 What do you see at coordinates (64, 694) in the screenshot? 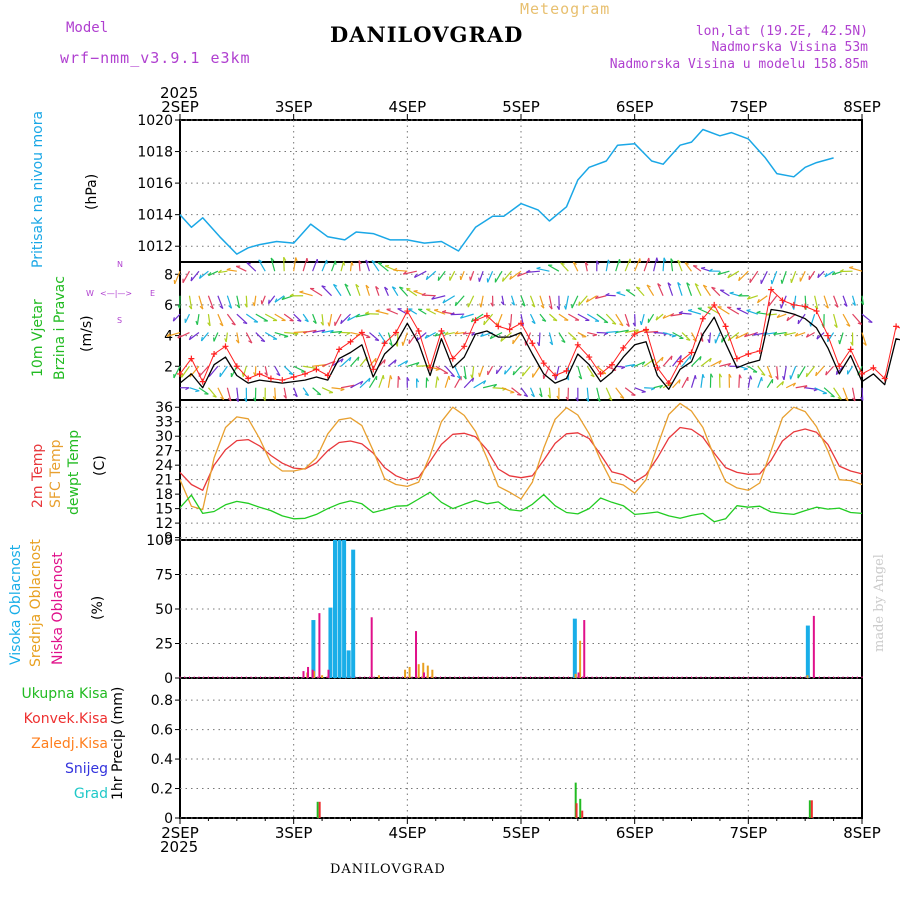
I see `legend-total-rain: Ukupna Kisa` at bounding box center [64, 694].